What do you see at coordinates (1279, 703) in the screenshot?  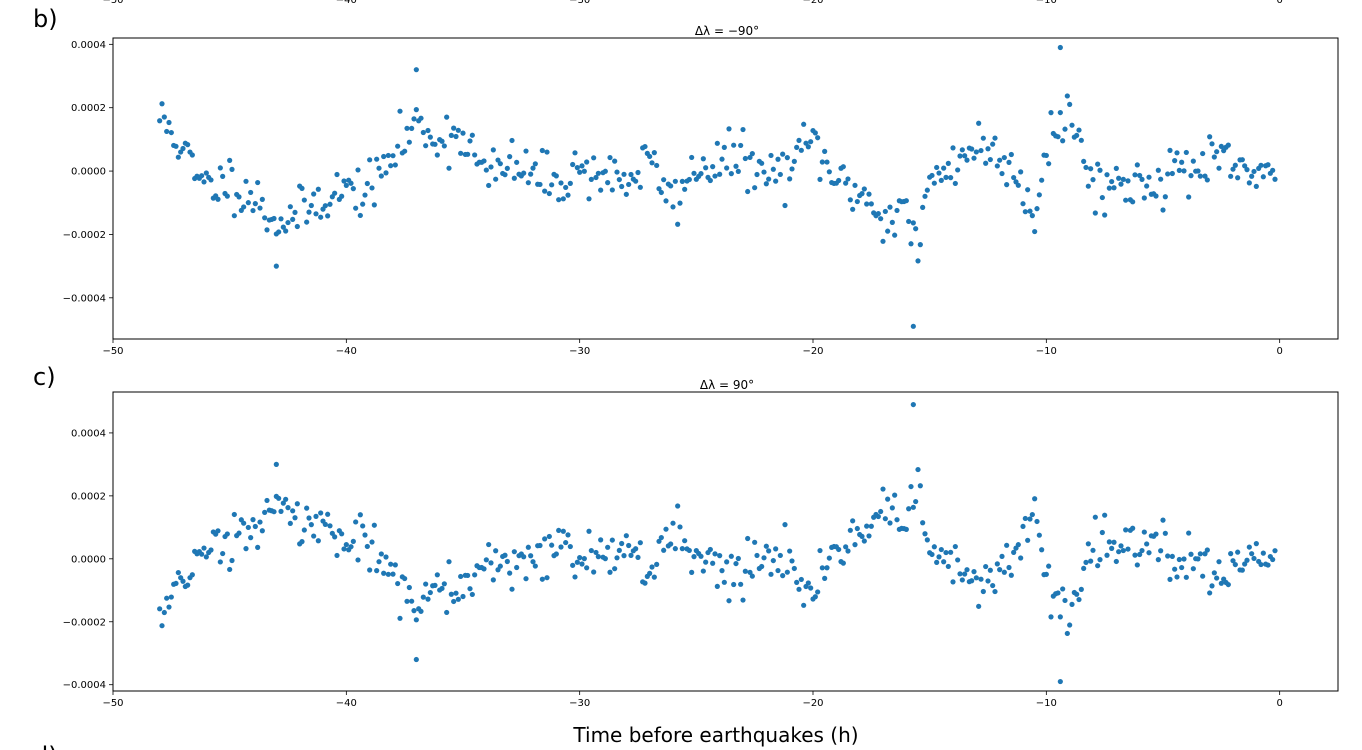 I see `x-tick-label: 0` at bounding box center [1279, 703].